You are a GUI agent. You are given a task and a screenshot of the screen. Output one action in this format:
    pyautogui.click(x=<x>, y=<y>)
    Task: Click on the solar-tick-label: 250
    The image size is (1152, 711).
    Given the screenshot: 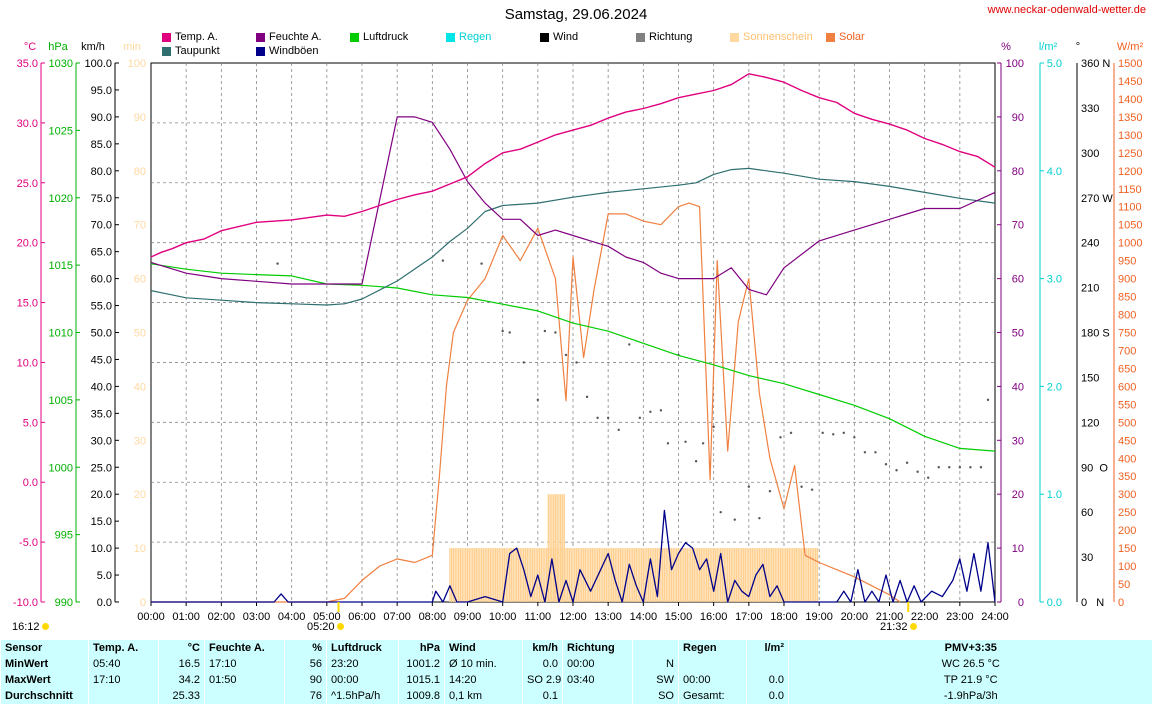 What is the action you would take?
    pyautogui.click(x=1127, y=513)
    